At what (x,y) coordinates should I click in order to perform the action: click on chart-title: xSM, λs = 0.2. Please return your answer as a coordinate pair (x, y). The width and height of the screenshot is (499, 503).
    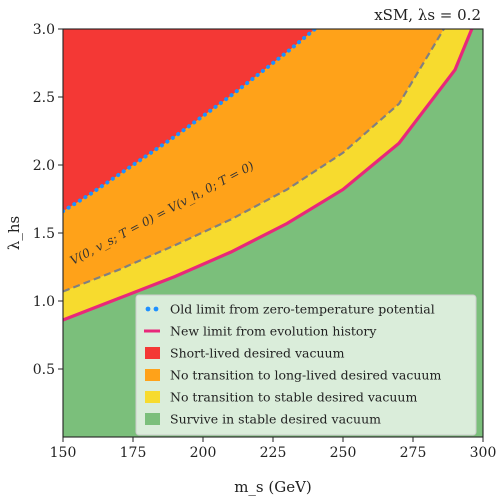
    Looking at the image, I should click on (427, 15).